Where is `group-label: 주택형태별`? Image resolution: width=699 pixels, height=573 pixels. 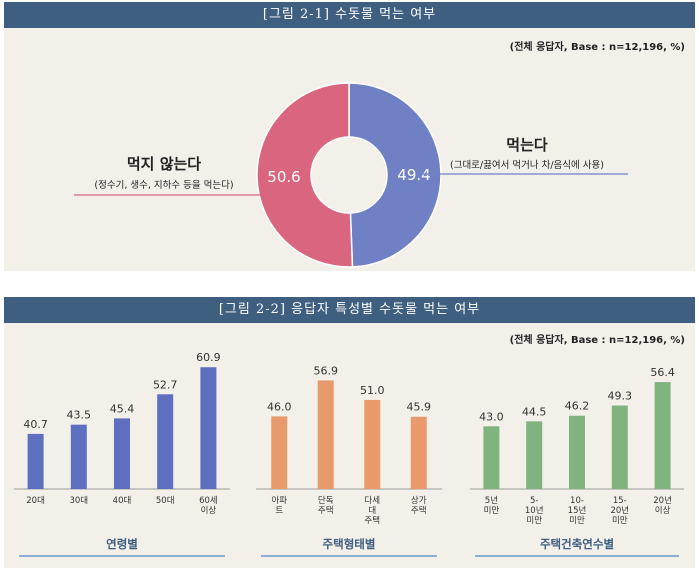
group-label: 주택형태별 is located at coordinates (349, 544).